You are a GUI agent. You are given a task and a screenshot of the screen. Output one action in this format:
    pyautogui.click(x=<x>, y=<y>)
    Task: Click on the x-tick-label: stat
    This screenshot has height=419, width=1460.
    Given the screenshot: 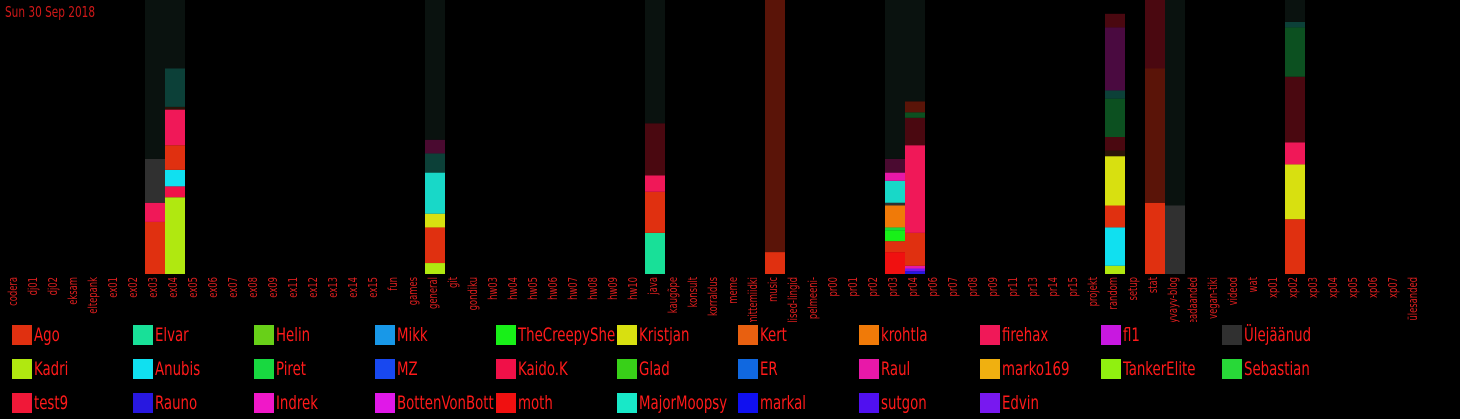 What is the action you would take?
    pyautogui.click(x=1153, y=285)
    